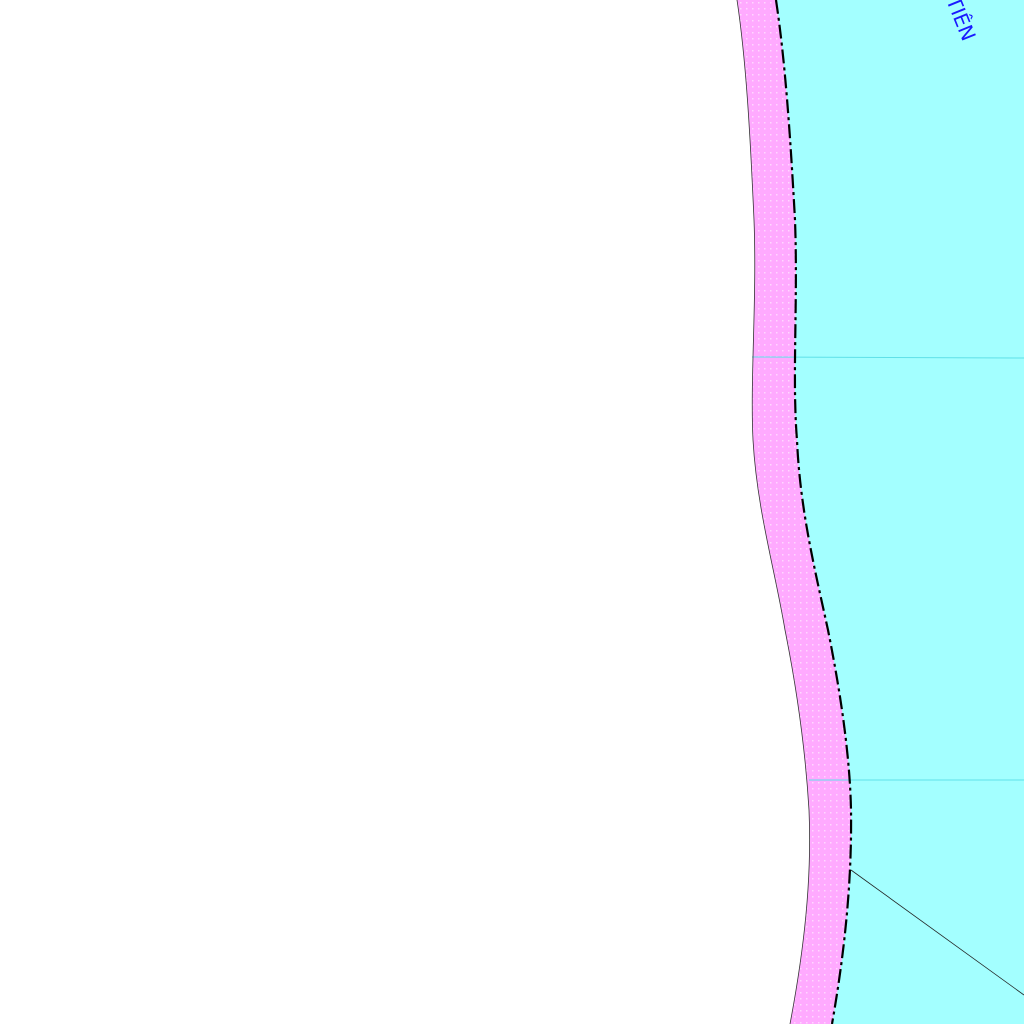 Image resolution: width=1024 pixels, height=1024 pixels. I want to click on diagonal-line, so click(937, 932).